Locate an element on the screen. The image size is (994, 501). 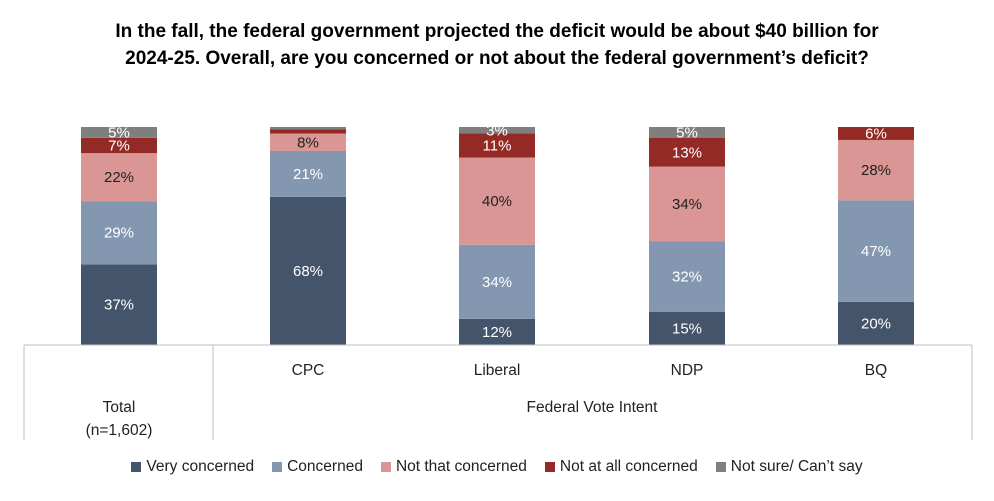
legend-item: Not at all concerned is located at coordinates (621, 467).